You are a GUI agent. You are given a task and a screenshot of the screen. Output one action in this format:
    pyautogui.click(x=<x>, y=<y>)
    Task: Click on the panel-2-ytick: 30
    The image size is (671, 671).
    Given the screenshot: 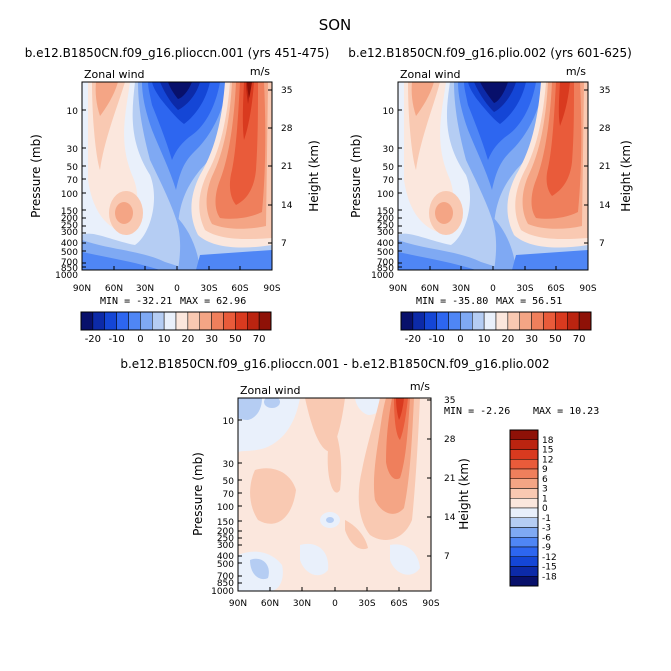 What is the action you would take?
    pyautogui.click(x=389, y=150)
    